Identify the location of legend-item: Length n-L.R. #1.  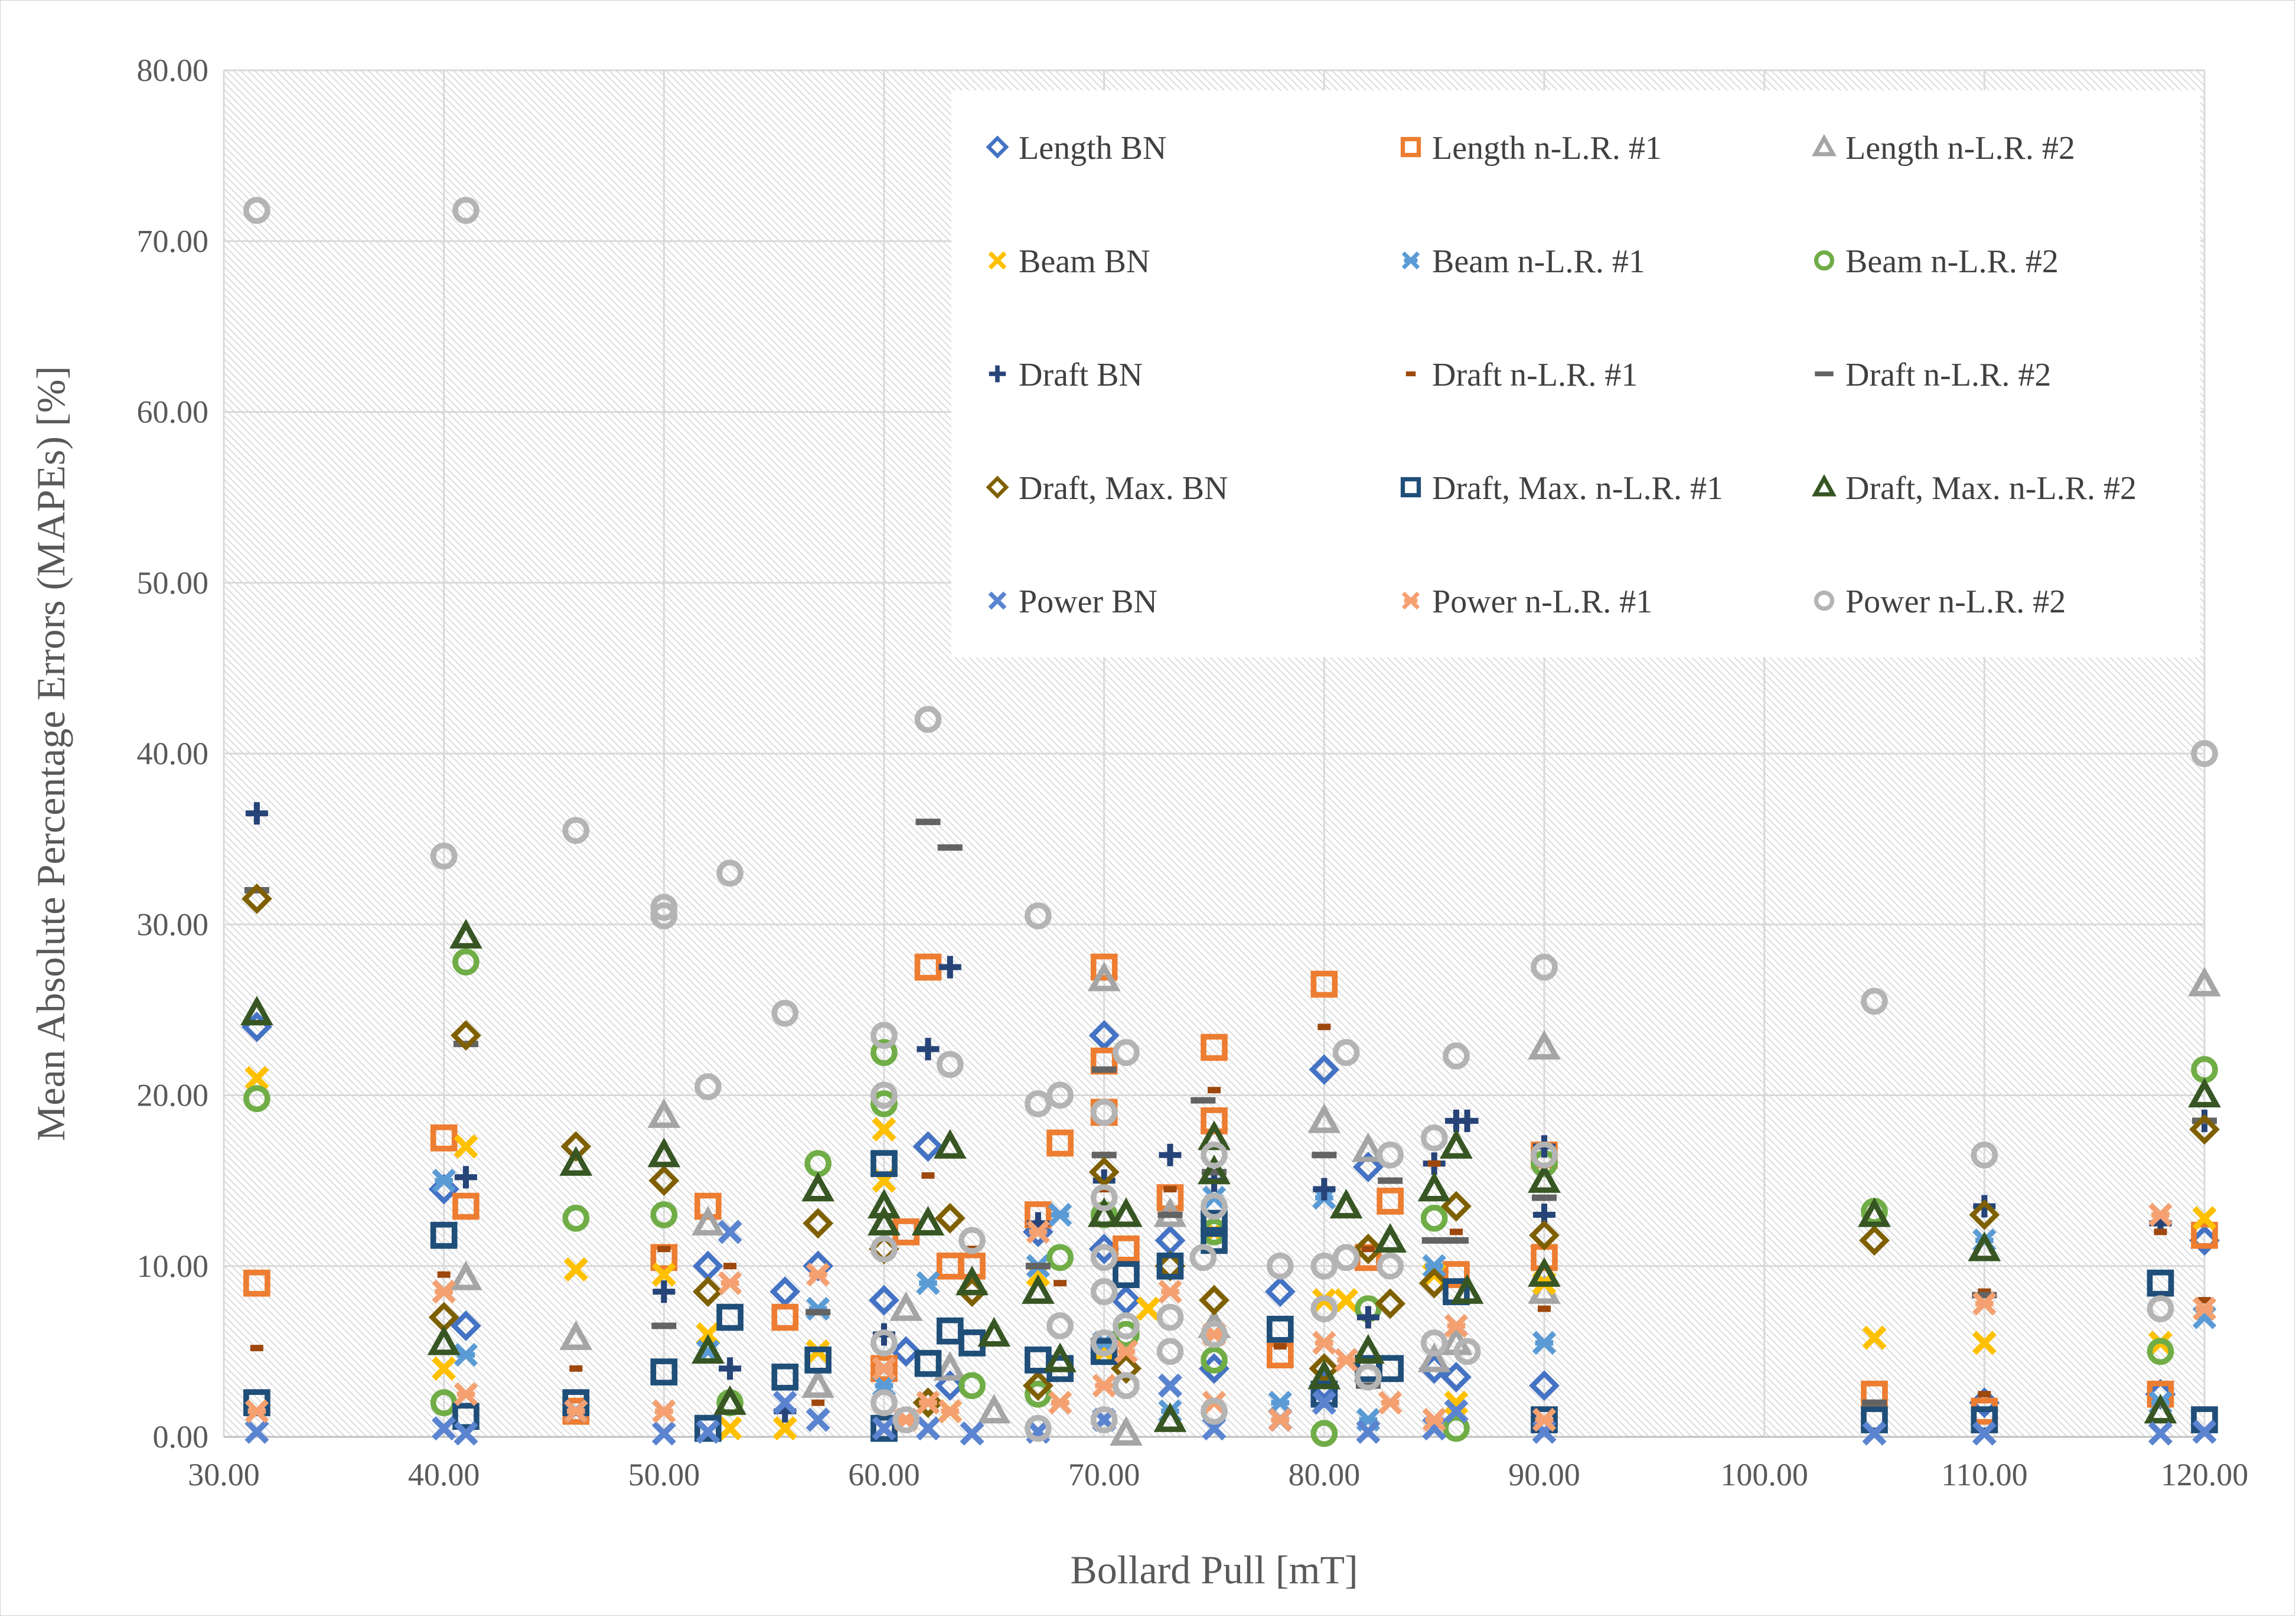
(1531, 148).